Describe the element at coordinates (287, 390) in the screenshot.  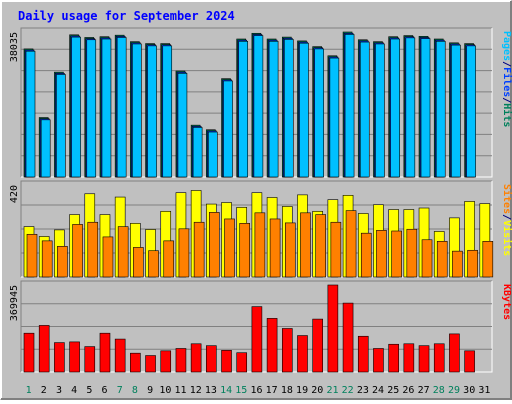
I see `x-tick-label: 18` at that location.